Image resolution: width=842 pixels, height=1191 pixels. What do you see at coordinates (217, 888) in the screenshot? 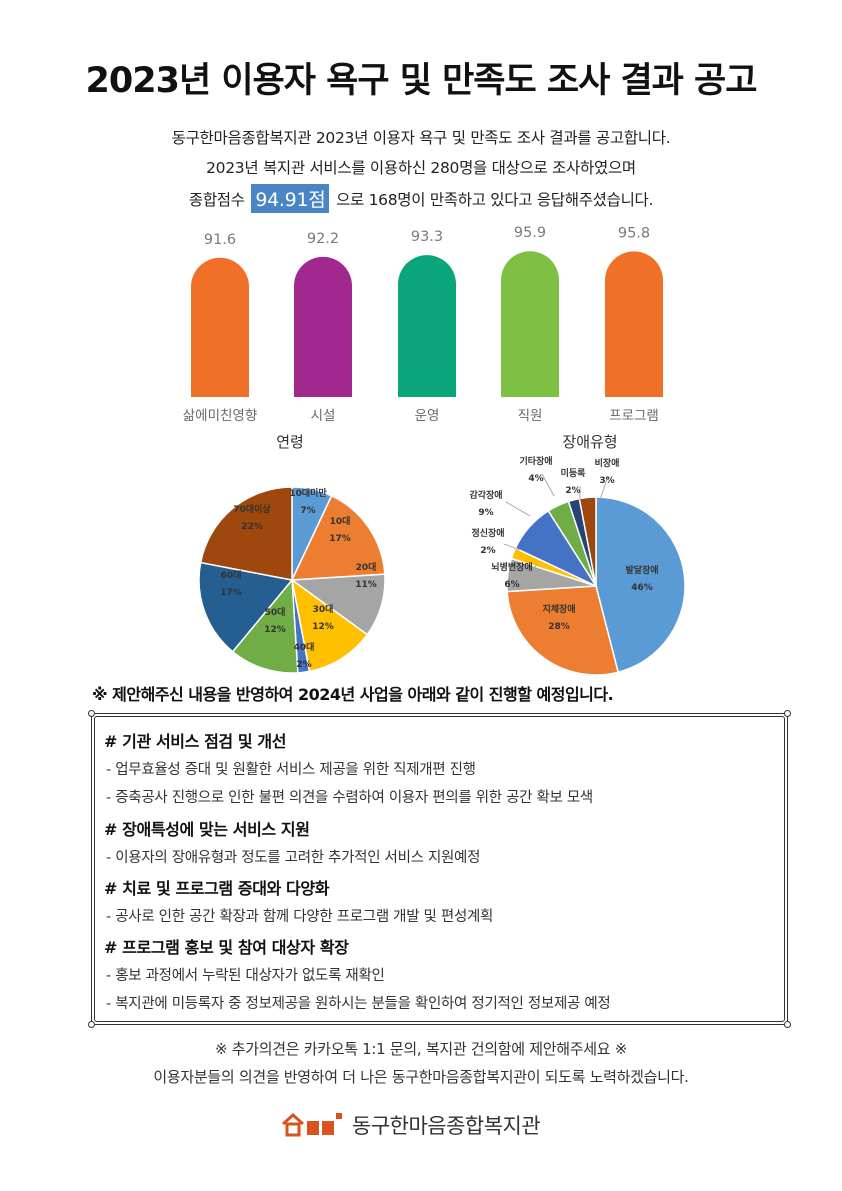
I see `plan-heading-3: # 치료 및 프로그램 증대와 다양화` at bounding box center [217, 888].